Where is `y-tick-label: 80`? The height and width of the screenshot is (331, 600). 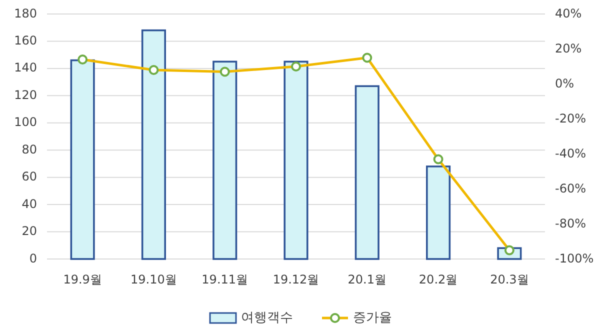 y-tick-label: 80 is located at coordinates (29, 149).